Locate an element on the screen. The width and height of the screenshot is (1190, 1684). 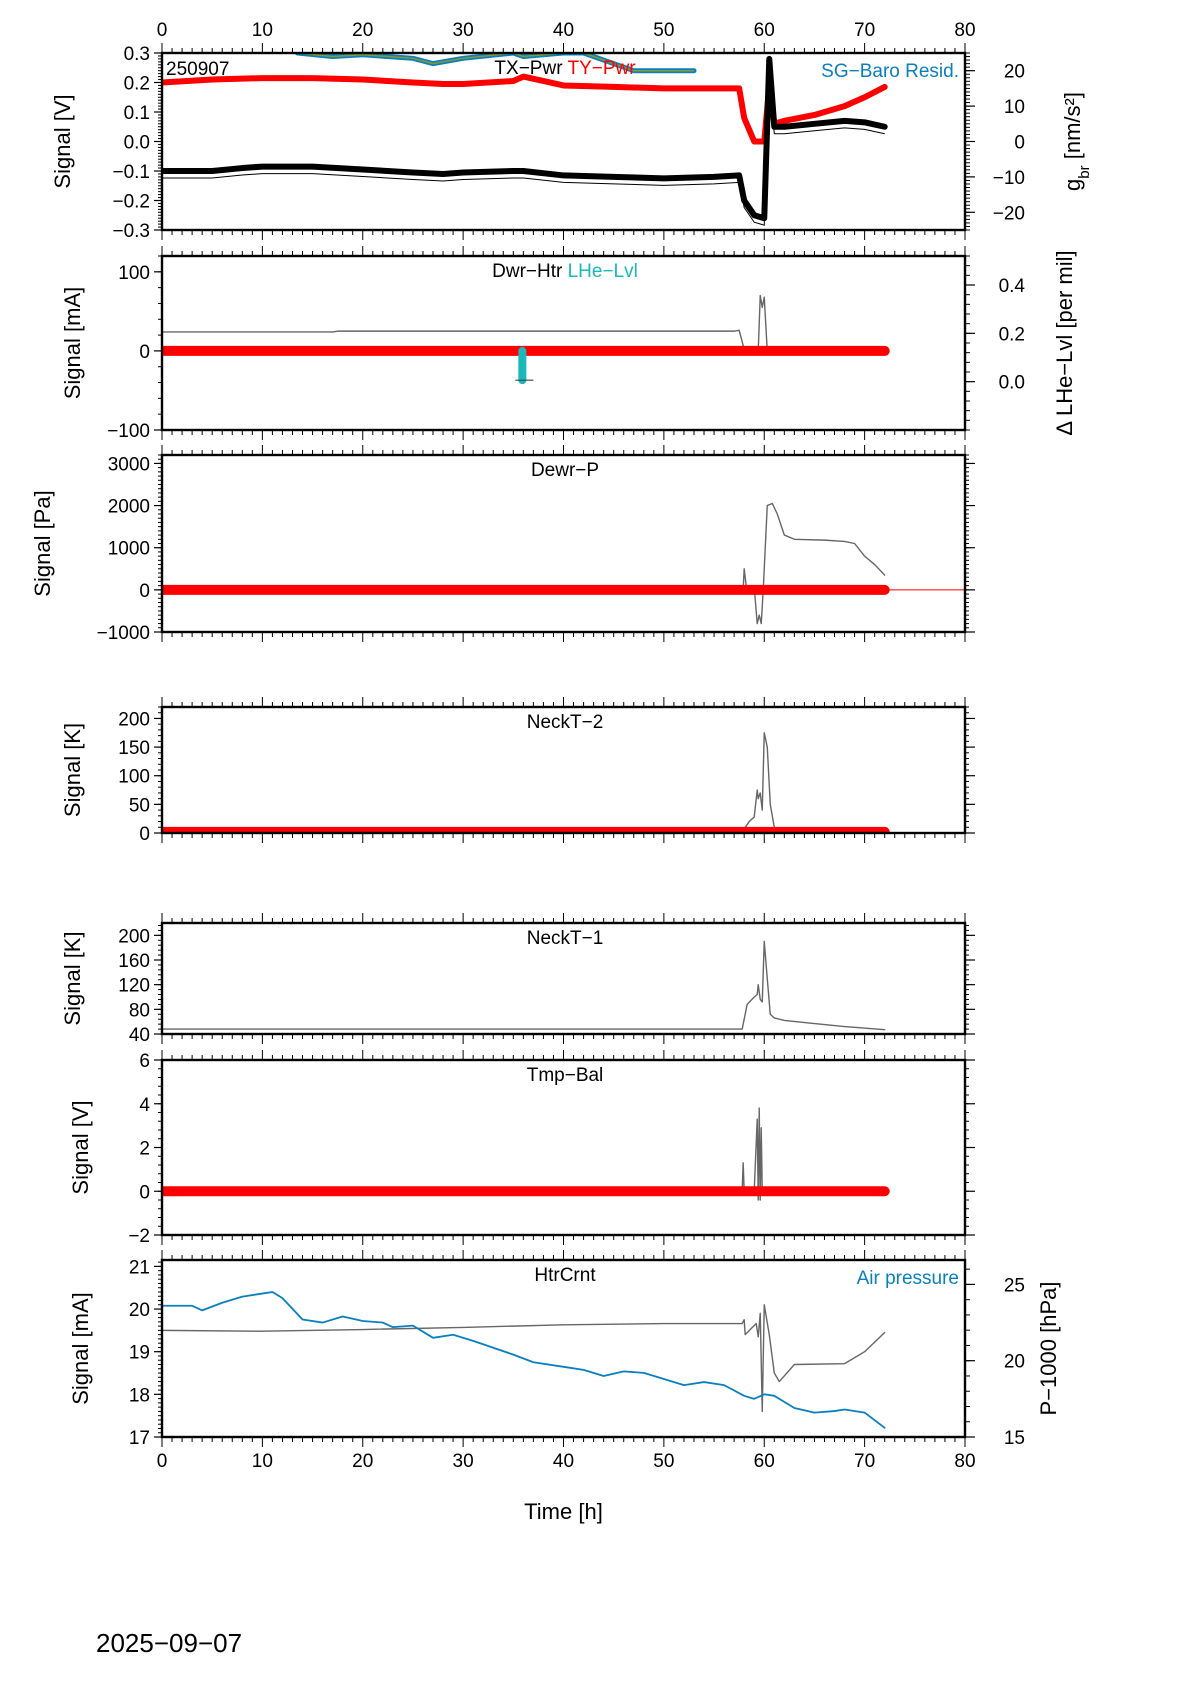
station-code: 250907 is located at coordinates (197, 69).